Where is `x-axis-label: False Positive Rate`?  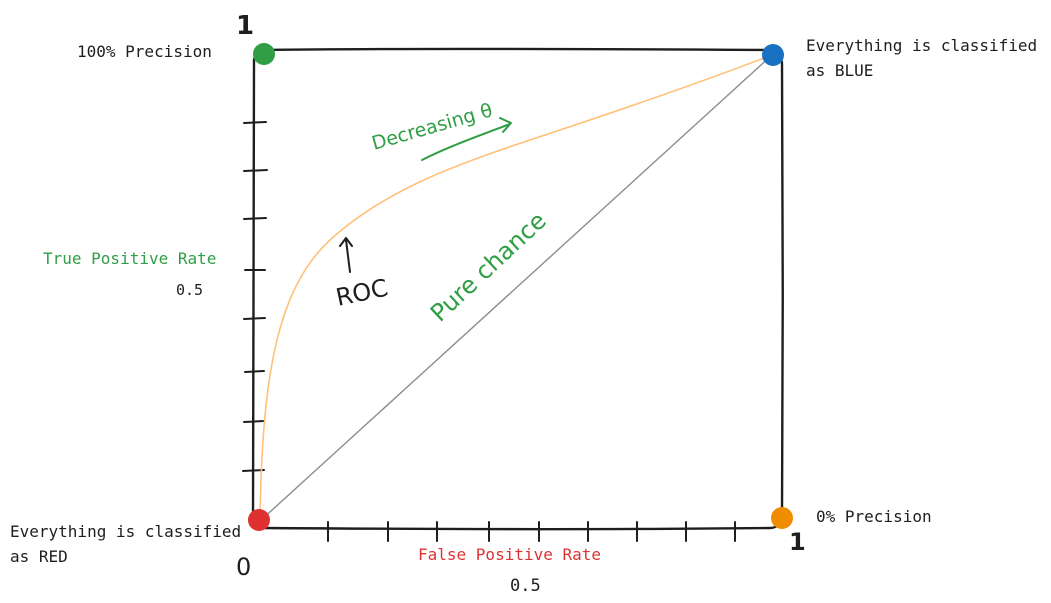 x-axis-label: False Positive Rate is located at coordinates (509, 554).